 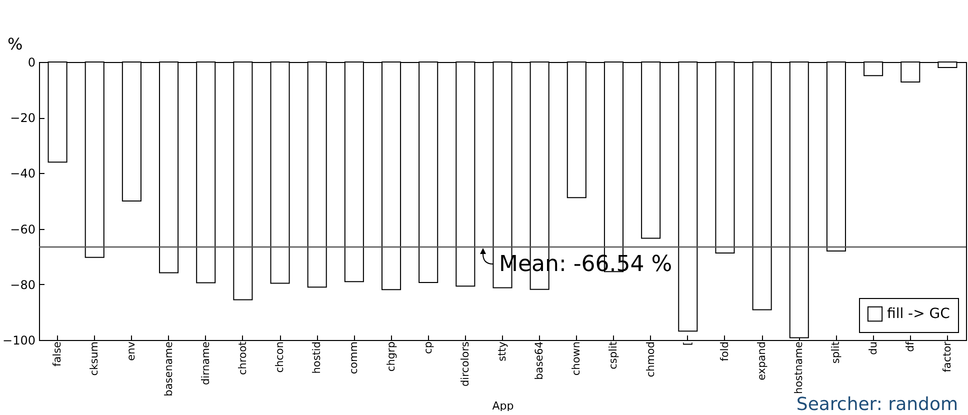 I want to click on text: Searcher: random, so click(x=877, y=404).